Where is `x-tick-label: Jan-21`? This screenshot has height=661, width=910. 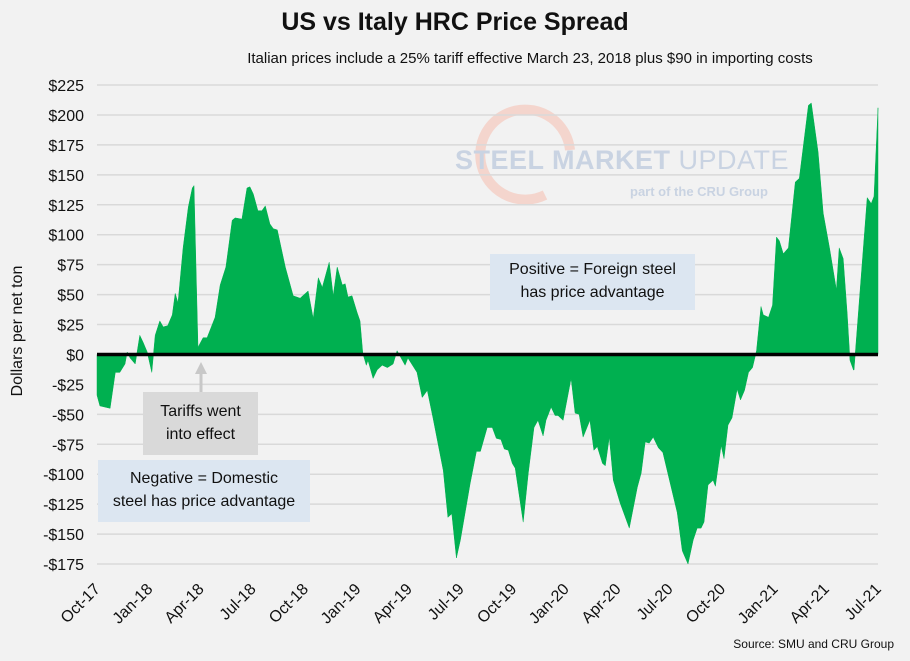 x-tick-label: Jan-21 is located at coordinates (758, 604).